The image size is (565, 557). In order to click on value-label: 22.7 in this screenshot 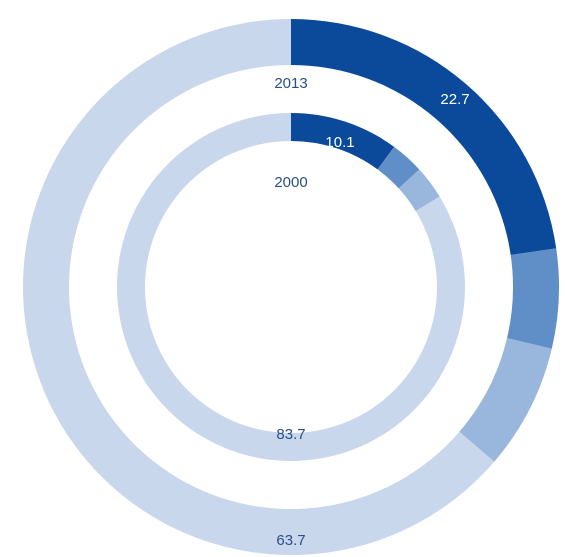, I will do `click(454, 99)`.